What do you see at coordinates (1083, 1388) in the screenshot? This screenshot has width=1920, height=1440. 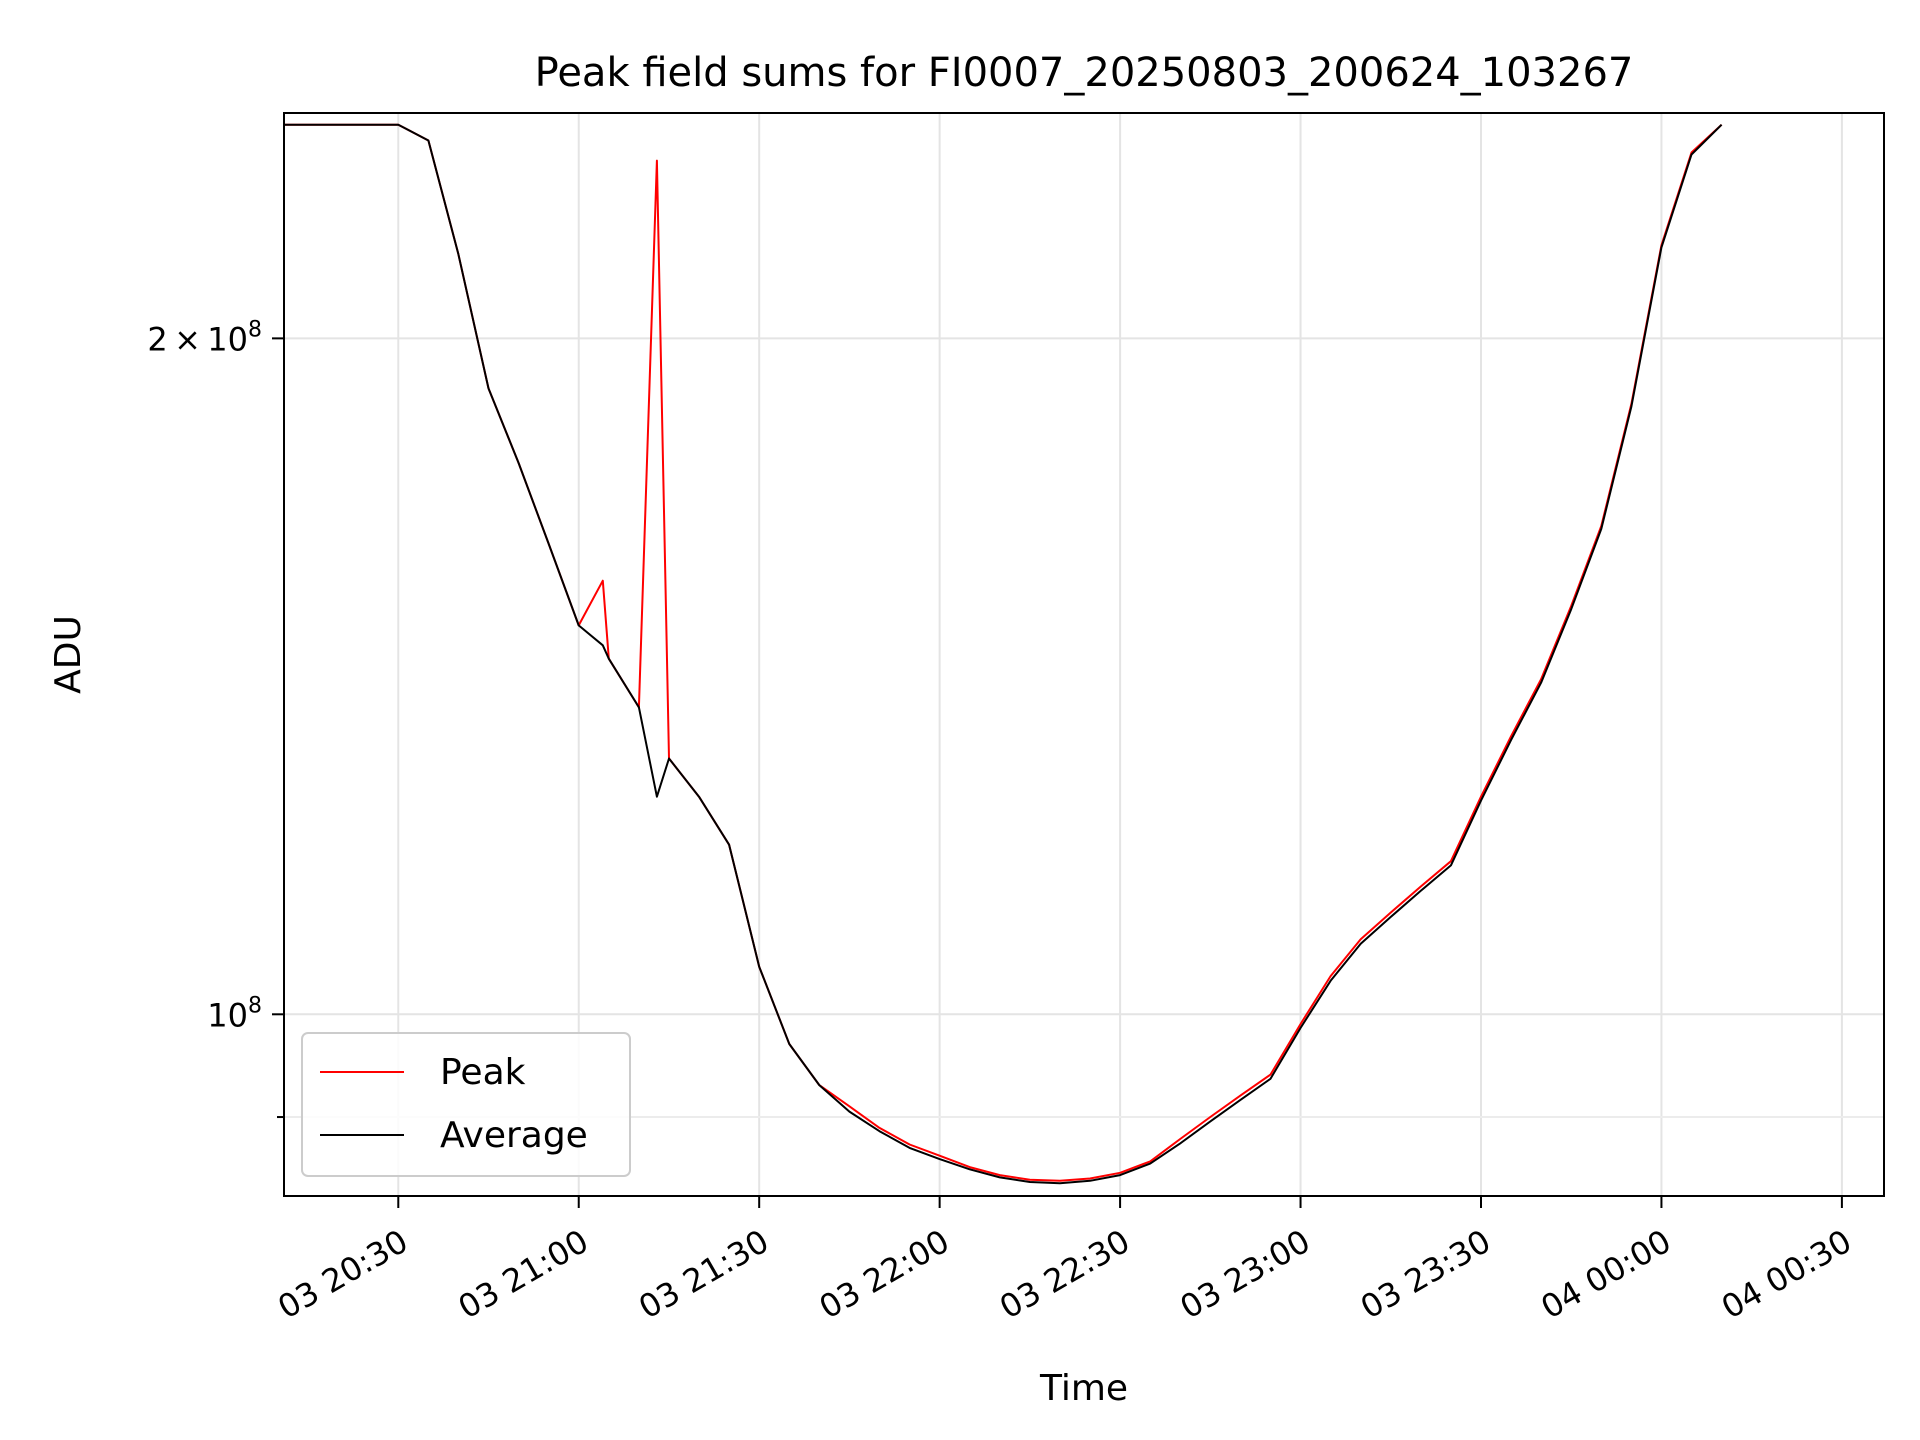 I see `x-axis-label: Time` at bounding box center [1083, 1388].